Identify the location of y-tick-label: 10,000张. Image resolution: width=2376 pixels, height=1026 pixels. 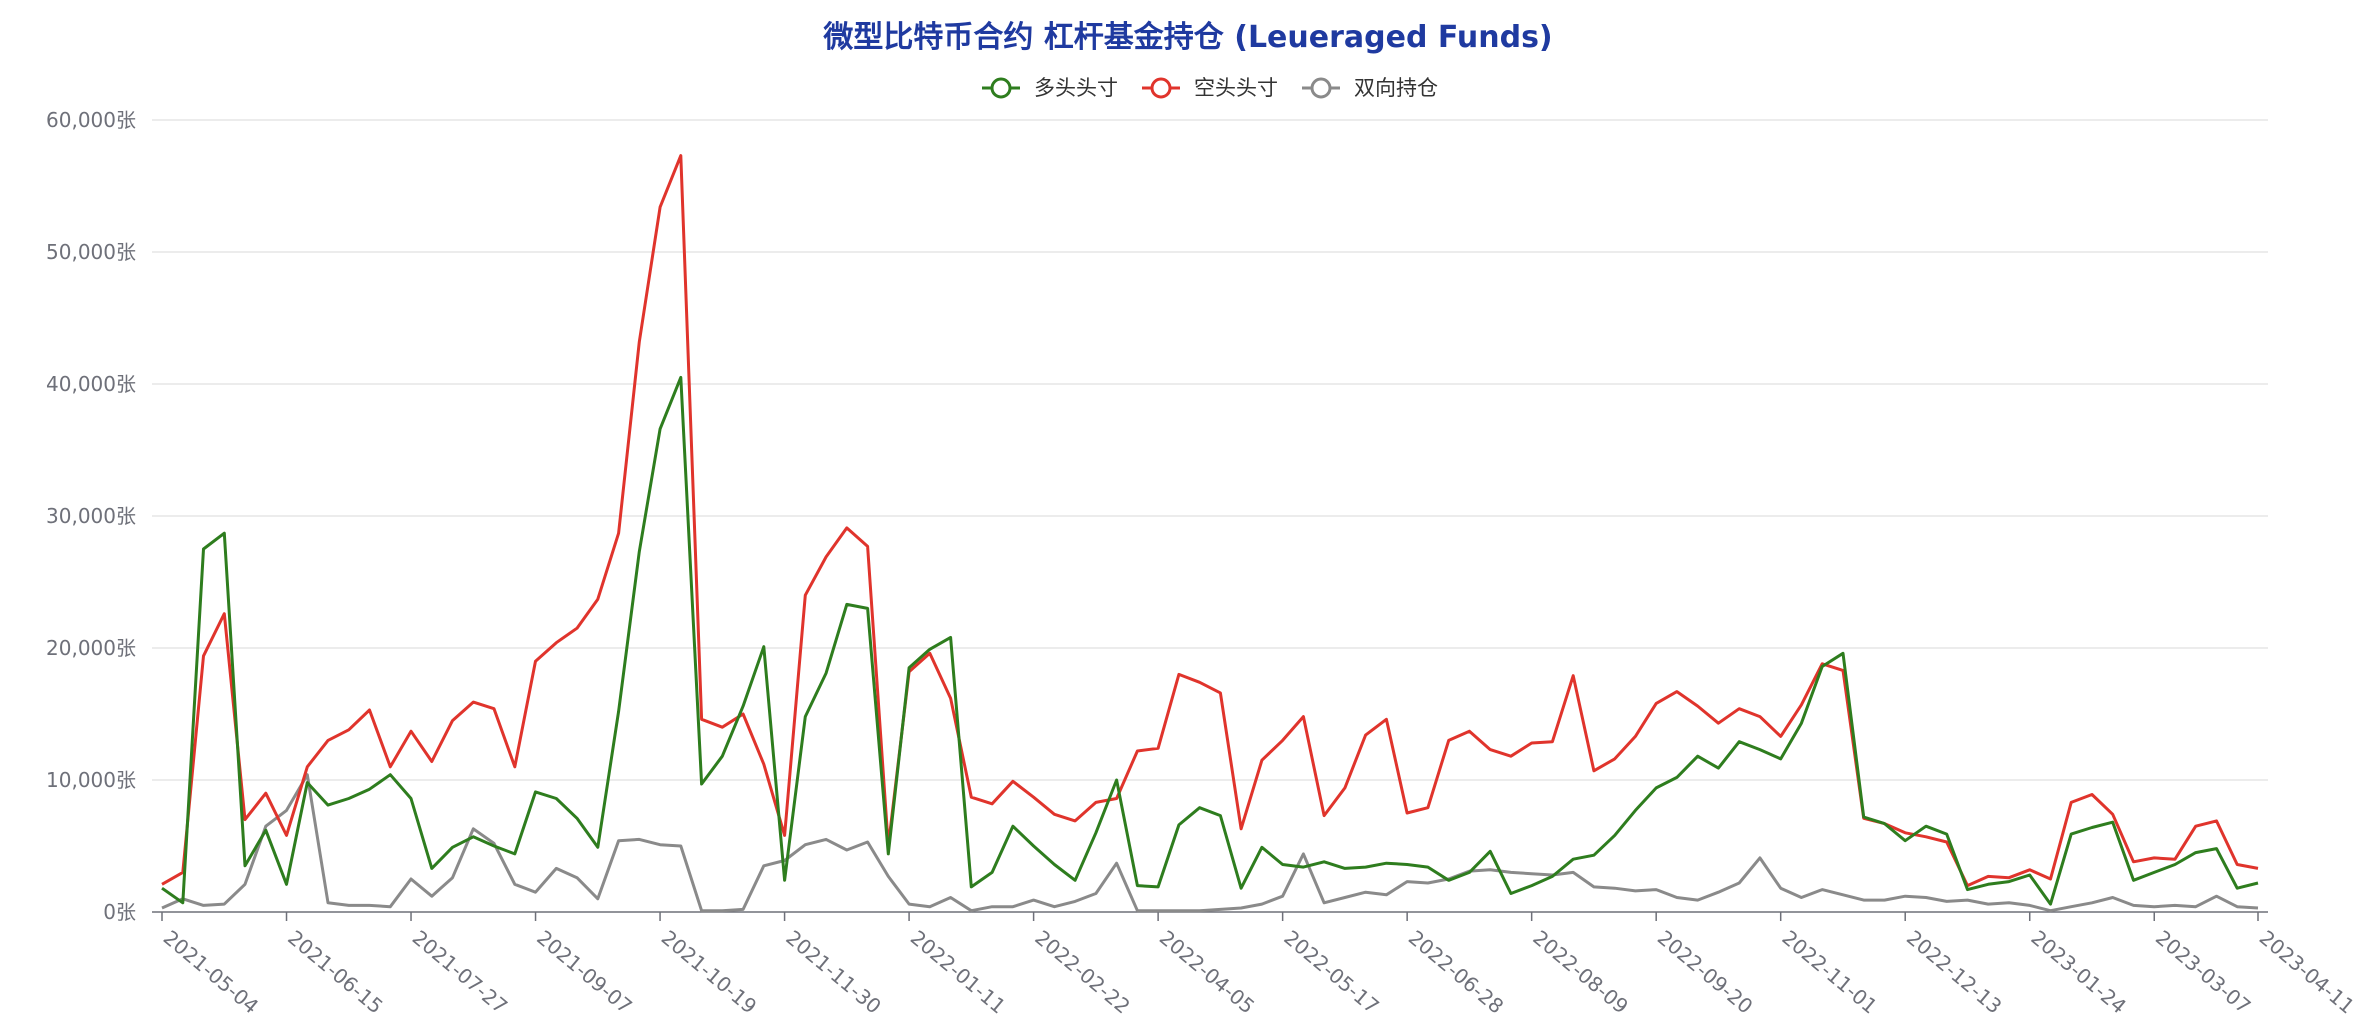
(91, 780).